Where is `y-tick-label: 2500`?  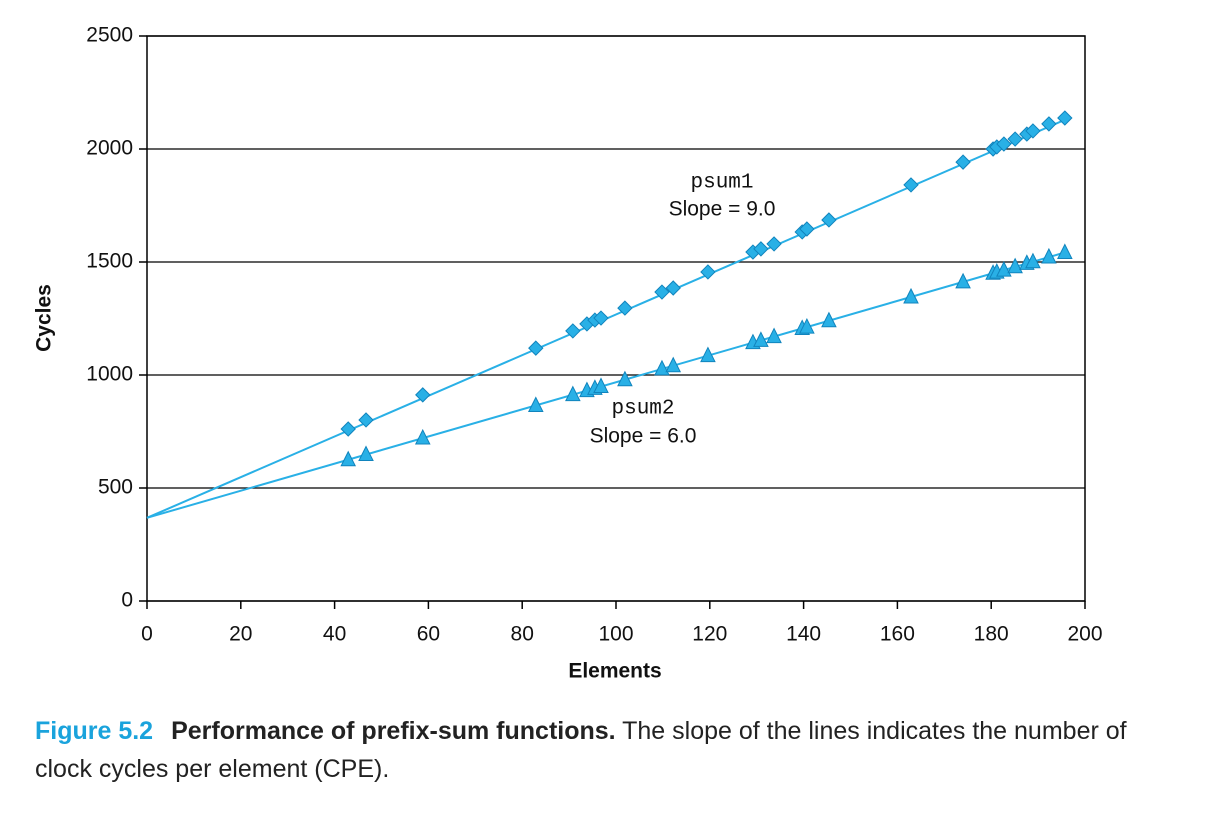
y-tick-label: 2500 is located at coordinates (109, 35).